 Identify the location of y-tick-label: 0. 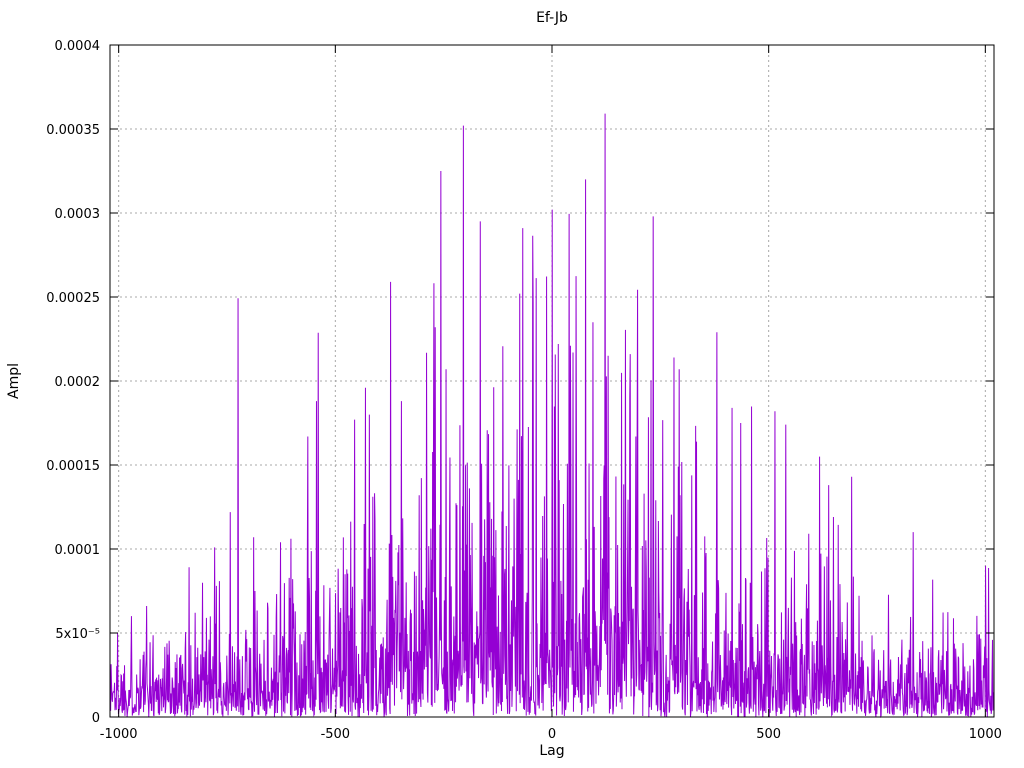
(96, 718).